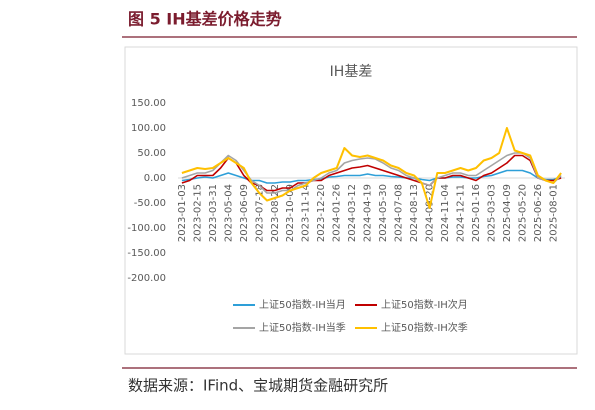 The image size is (595, 410). Describe the element at coordinates (259, 213) in the screenshot. I see `x-tick-label: 2023-07-18` at that location.